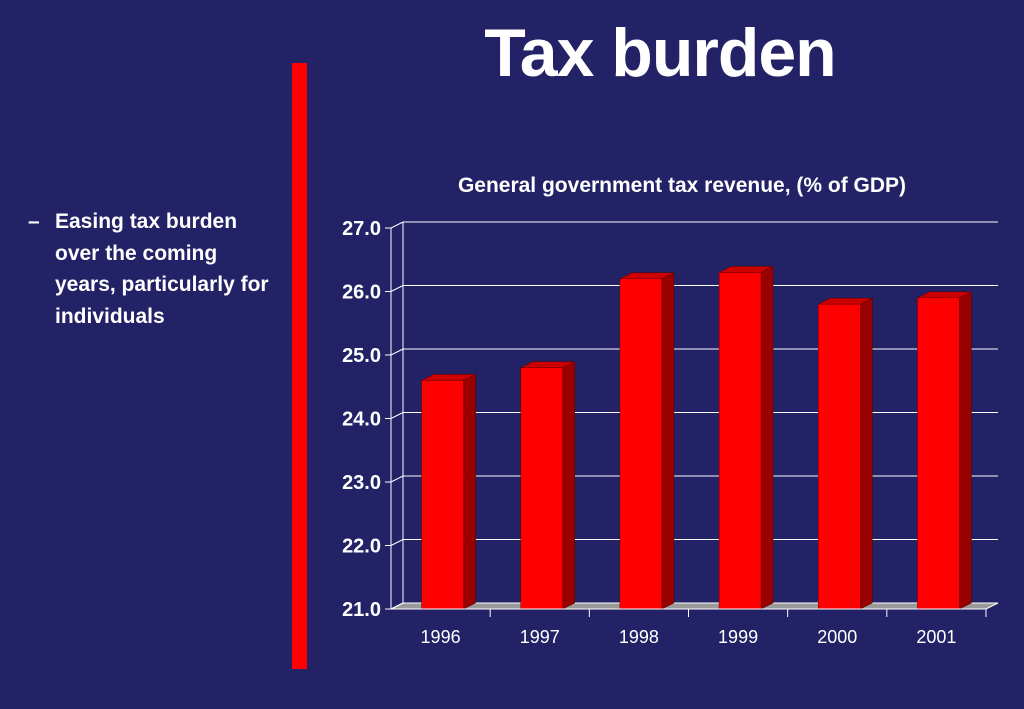 This screenshot has height=709, width=1024. I want to click on x-tick-label: 2000, so click(837, 637).